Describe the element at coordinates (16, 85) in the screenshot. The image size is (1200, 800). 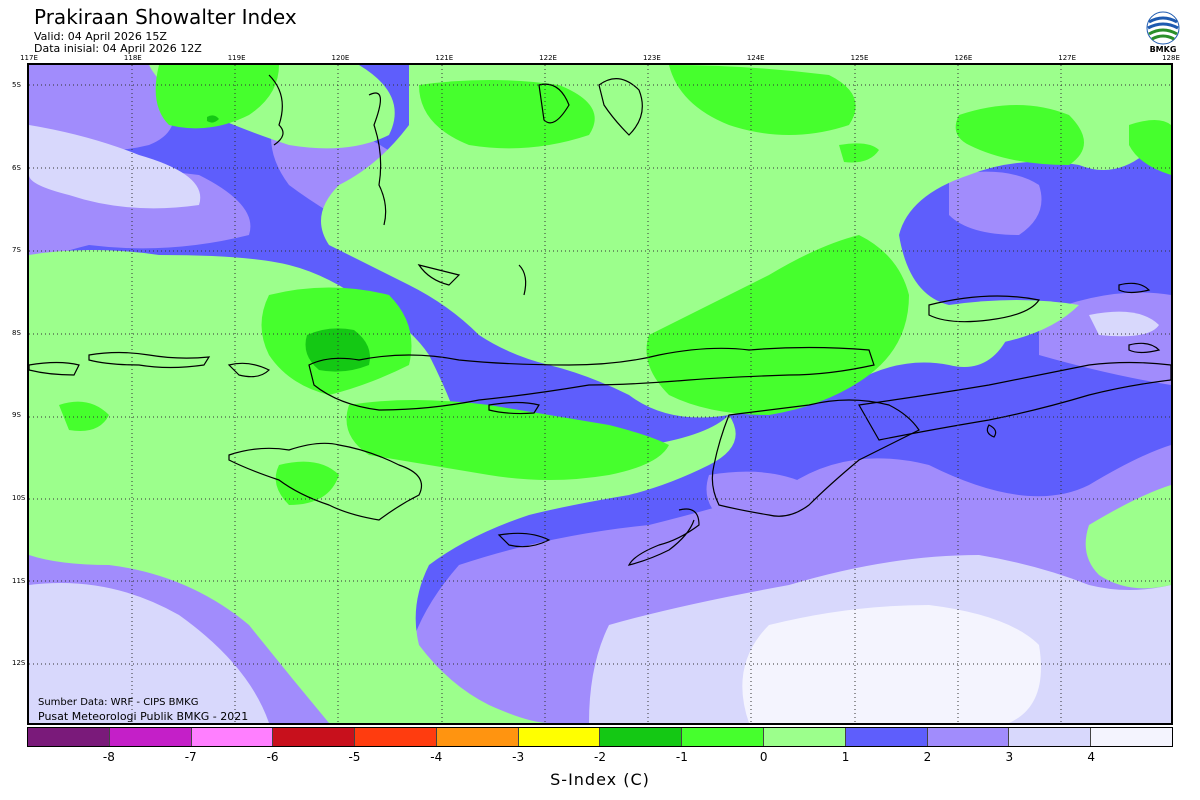
I see `latitude-label: 5S` at that location.